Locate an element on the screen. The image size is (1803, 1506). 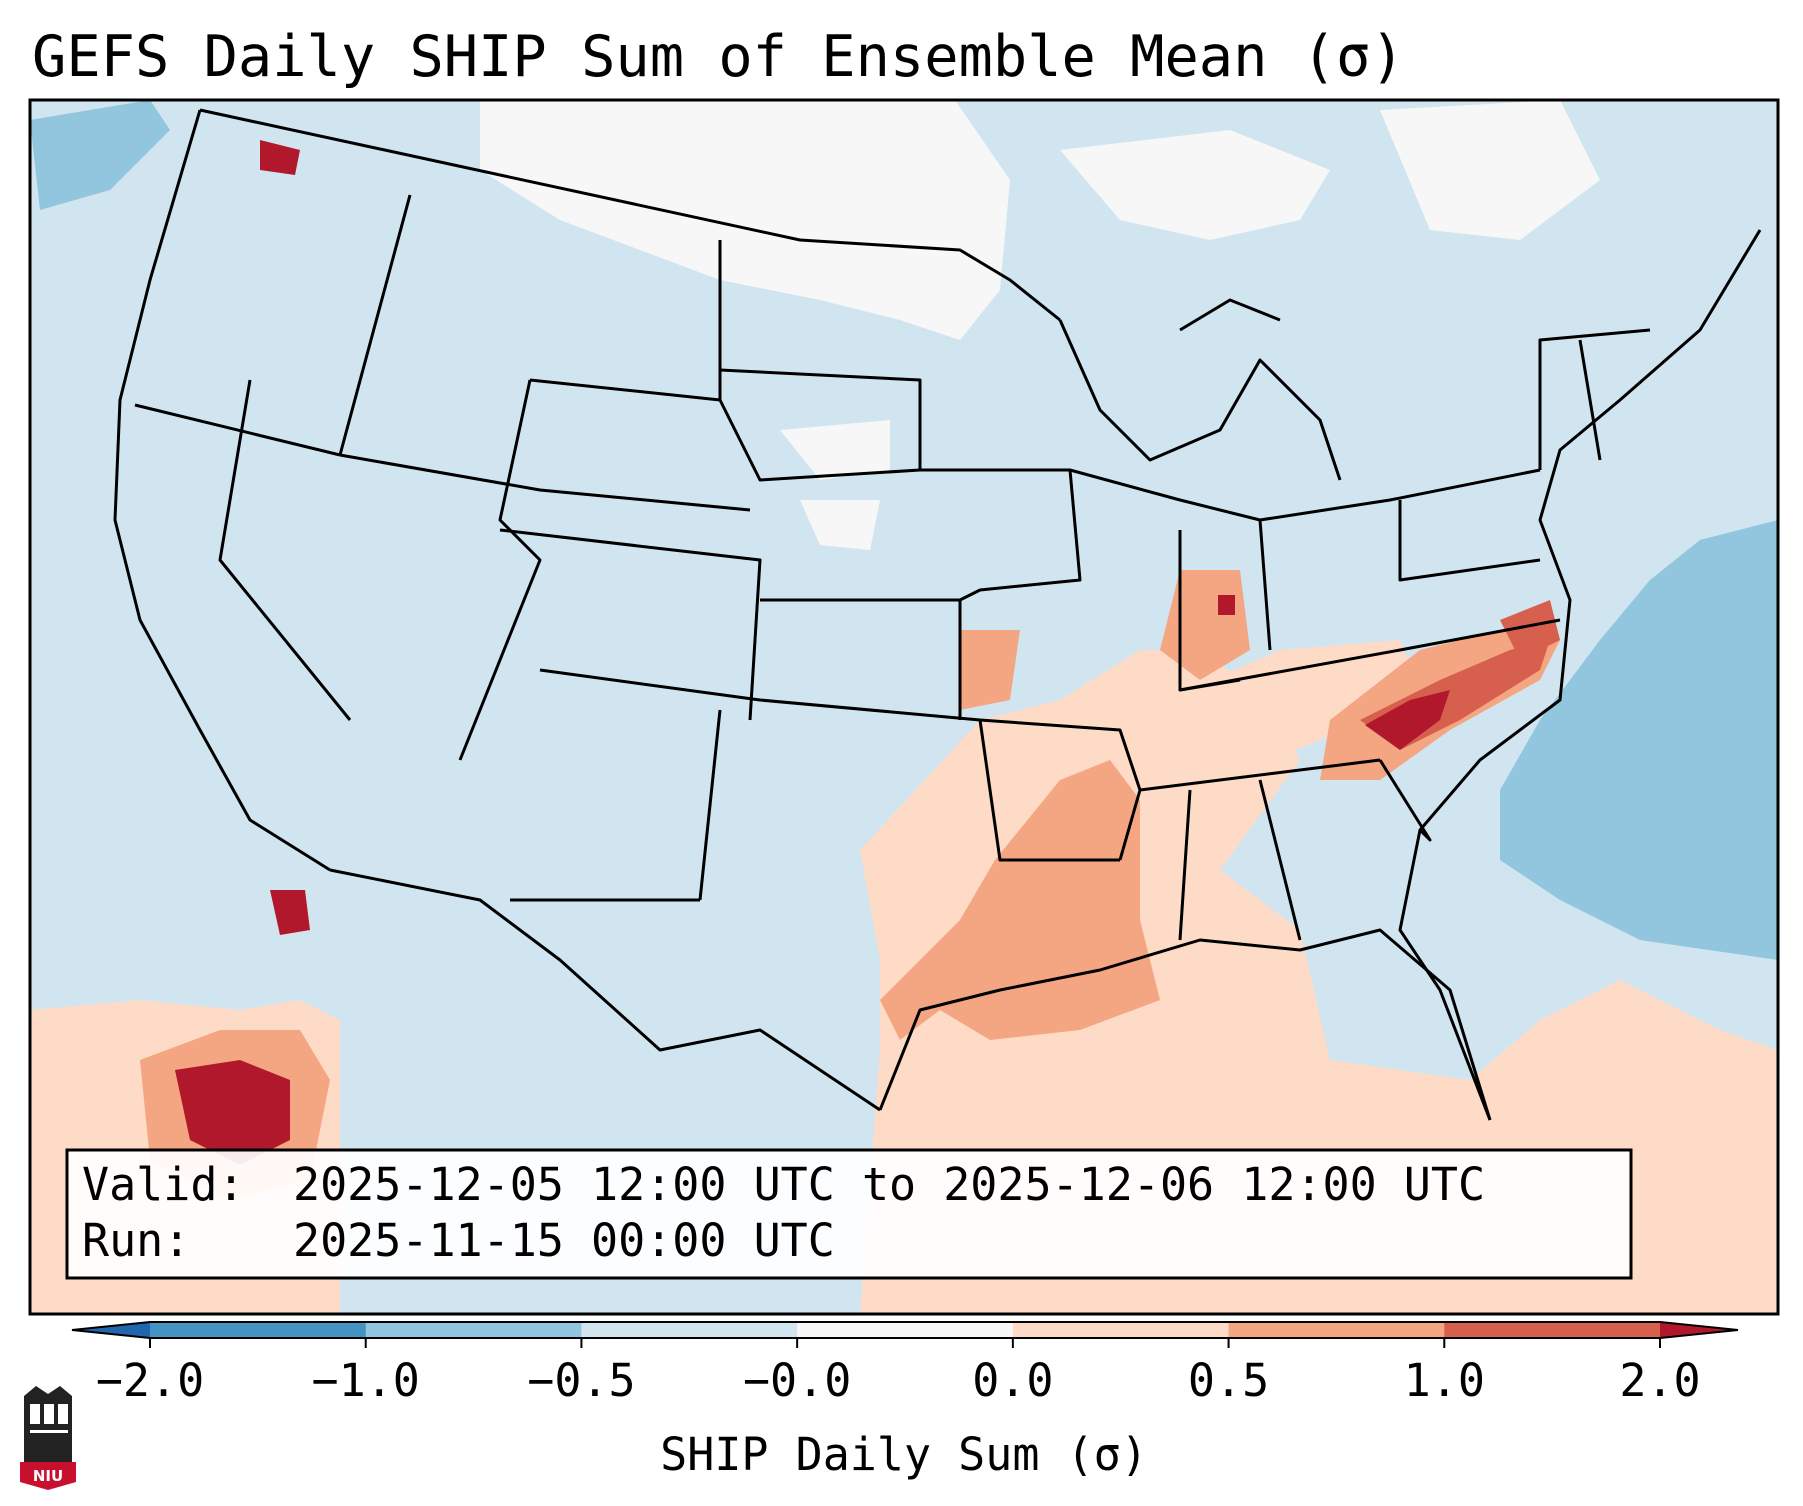
colorbar-tick-label: 0.0 is located at coordinates (1012, 1380).